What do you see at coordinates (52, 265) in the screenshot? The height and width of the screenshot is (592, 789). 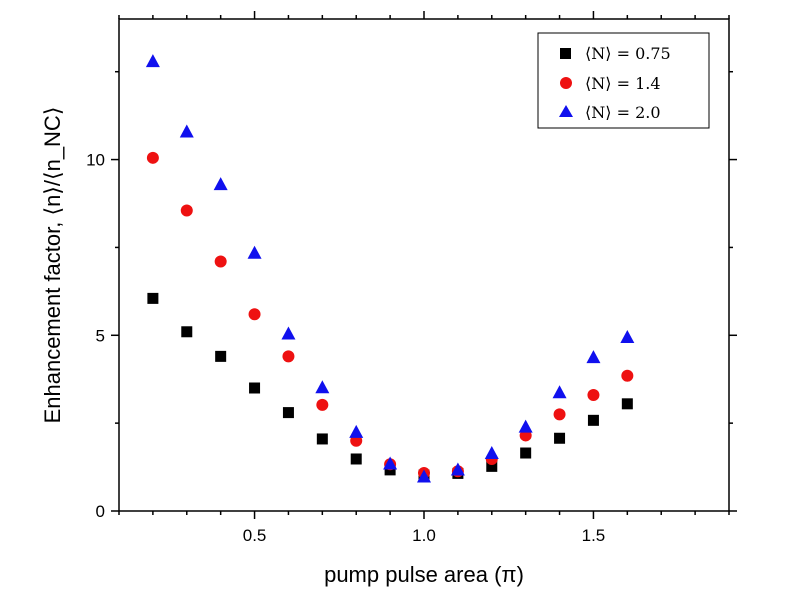 I see `y-axis-title: Enhancement factor, ⟨n⟩/⟨n_NC⟩` at bounding box center [52, 265].